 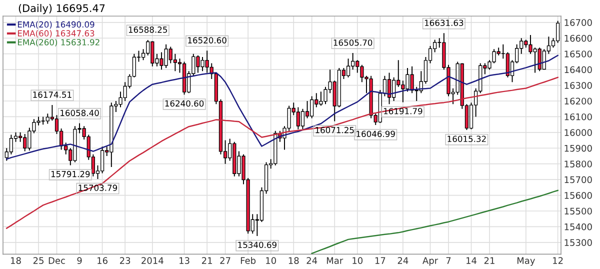 I want to click on x-tick-label: 7, so click(x=448, y=260).